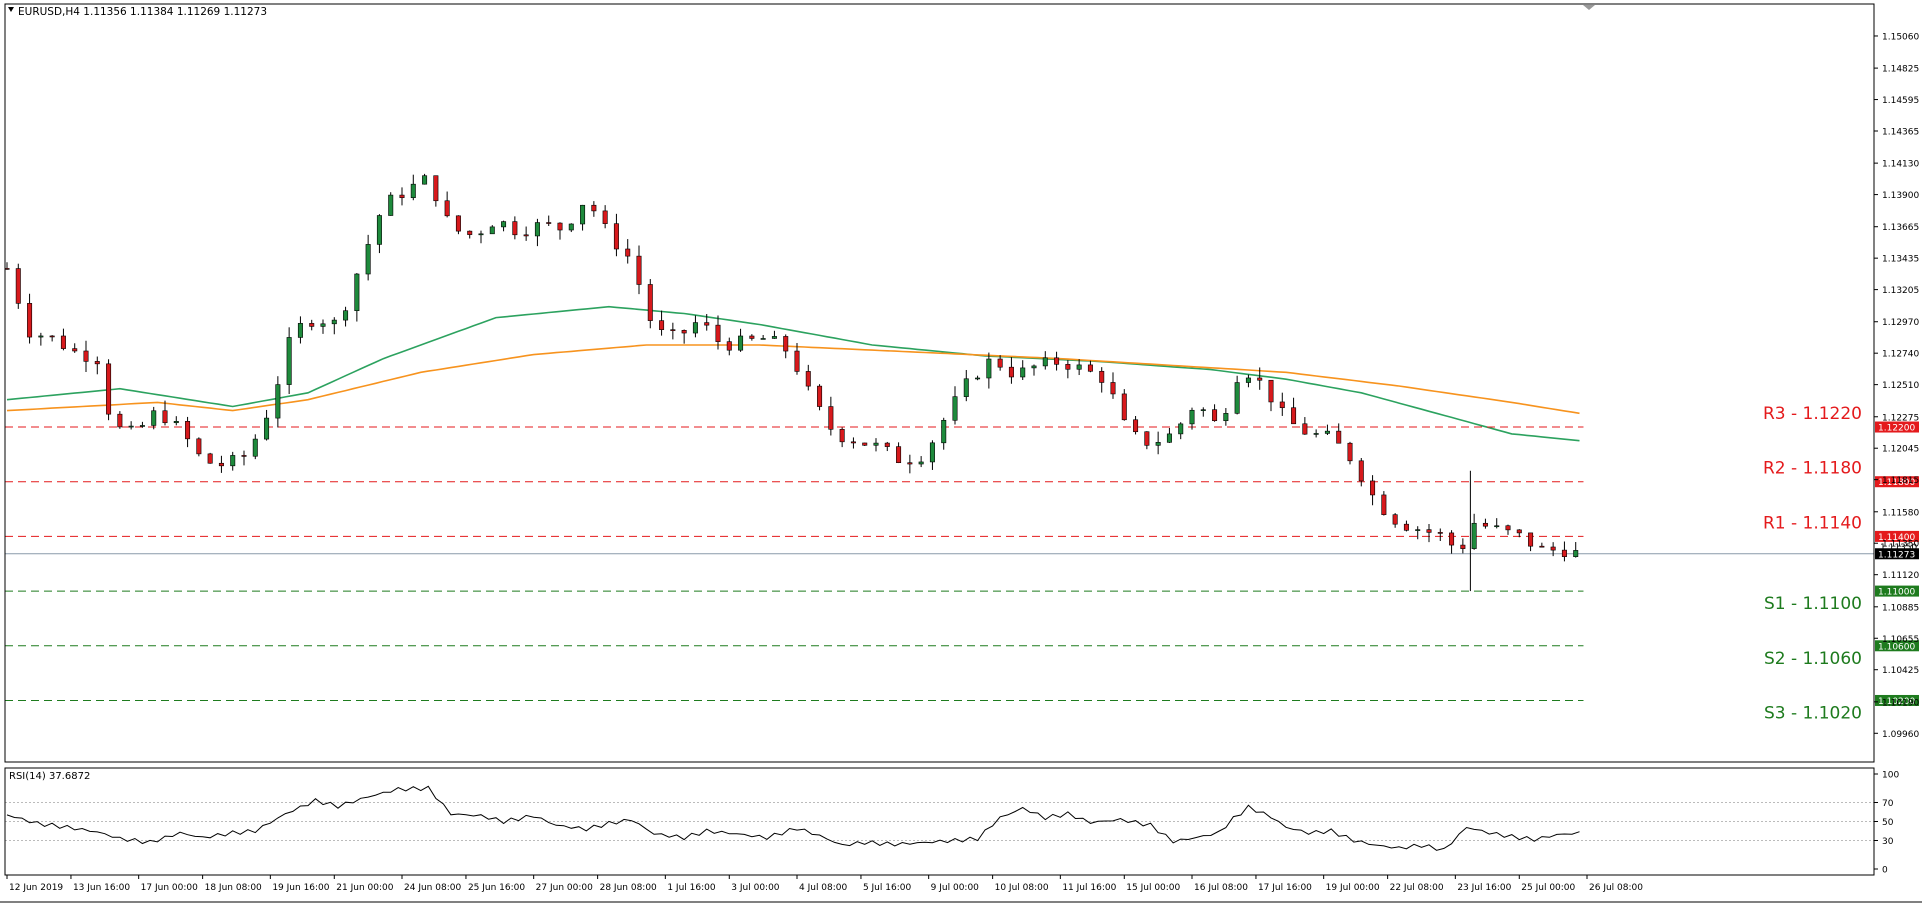 The height and width of the screenshot is (909, 1922). Describe the element at coordinates (1589, 7) in the screenshot. I see `shift-marker-icon` at that location.